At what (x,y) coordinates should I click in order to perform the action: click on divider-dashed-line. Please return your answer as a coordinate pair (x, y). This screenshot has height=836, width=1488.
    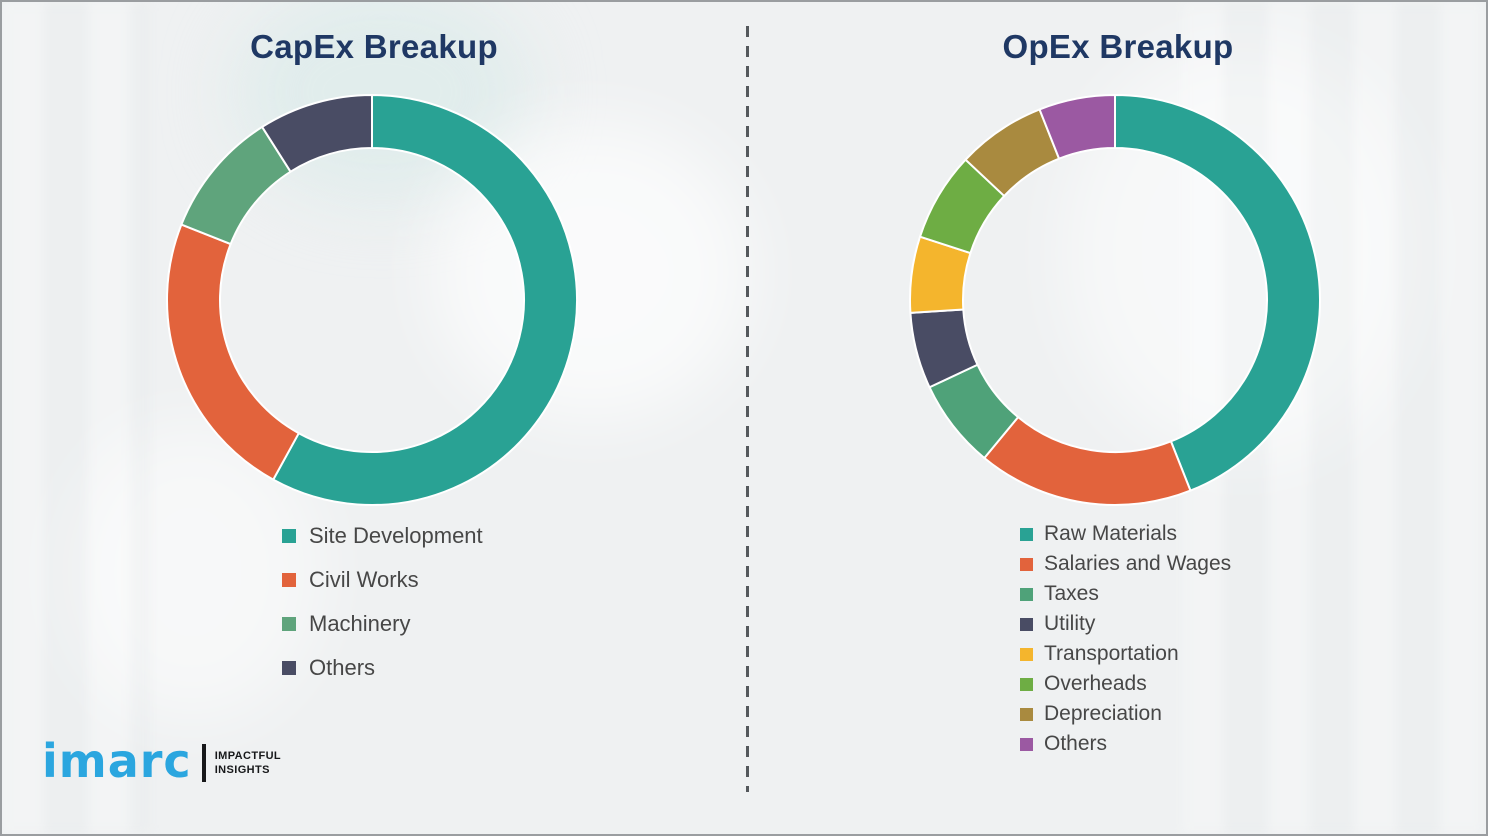
    Looking at the image, I should click on (747, 409).